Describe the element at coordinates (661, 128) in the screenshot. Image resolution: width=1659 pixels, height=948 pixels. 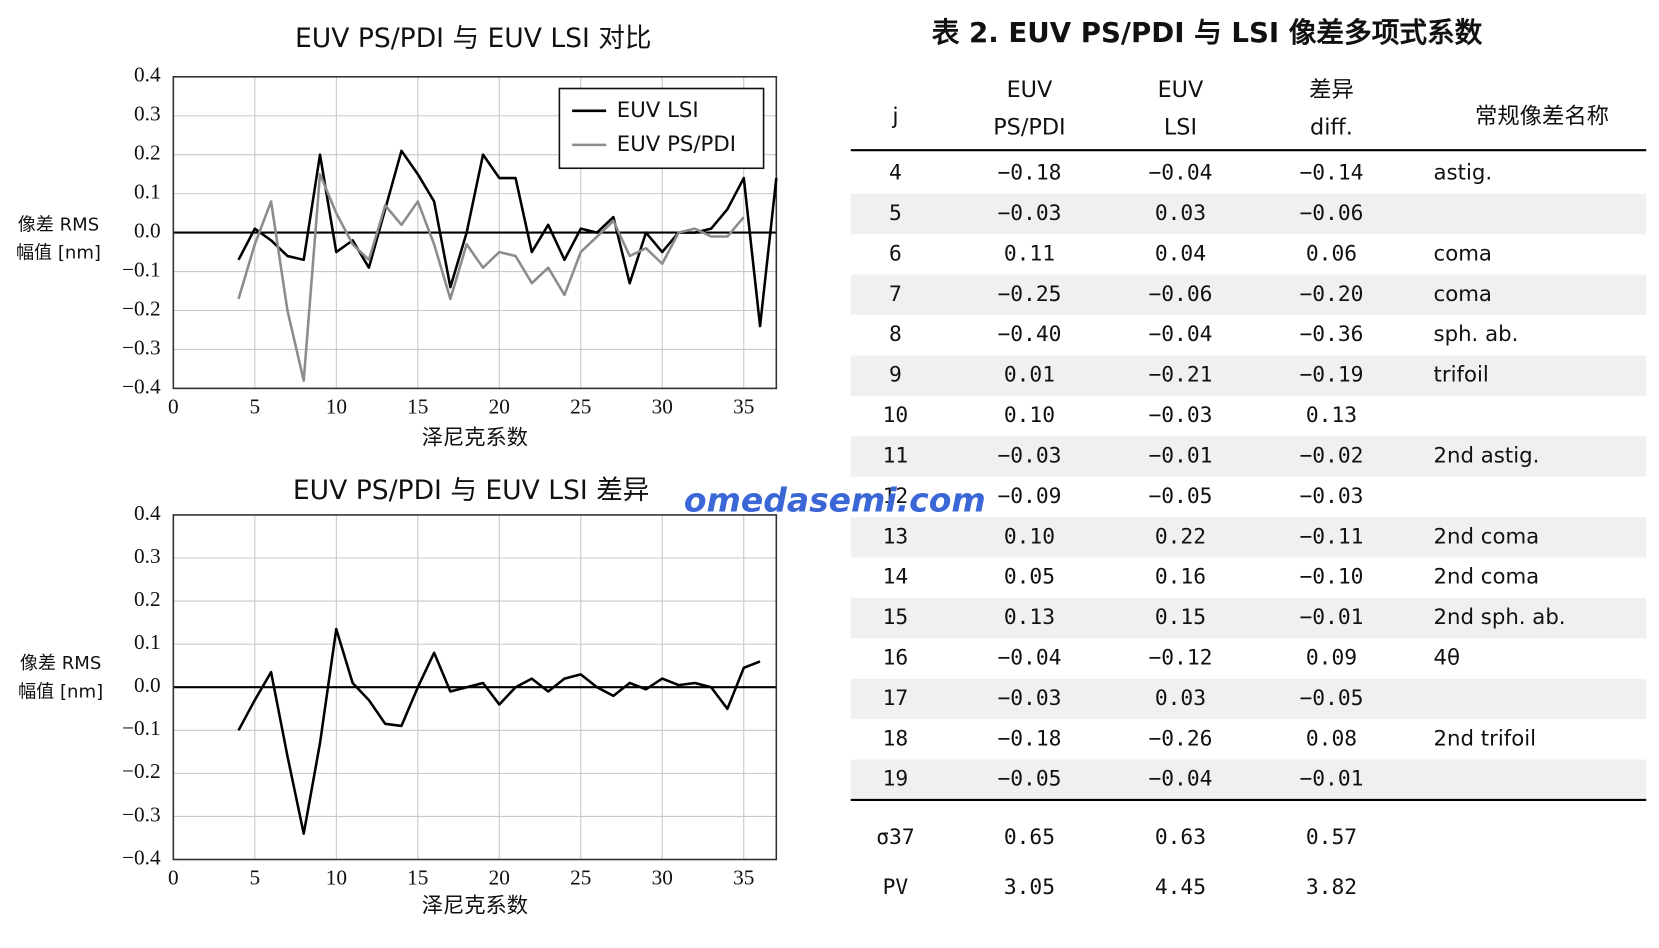
I see `legend-box` at that location.